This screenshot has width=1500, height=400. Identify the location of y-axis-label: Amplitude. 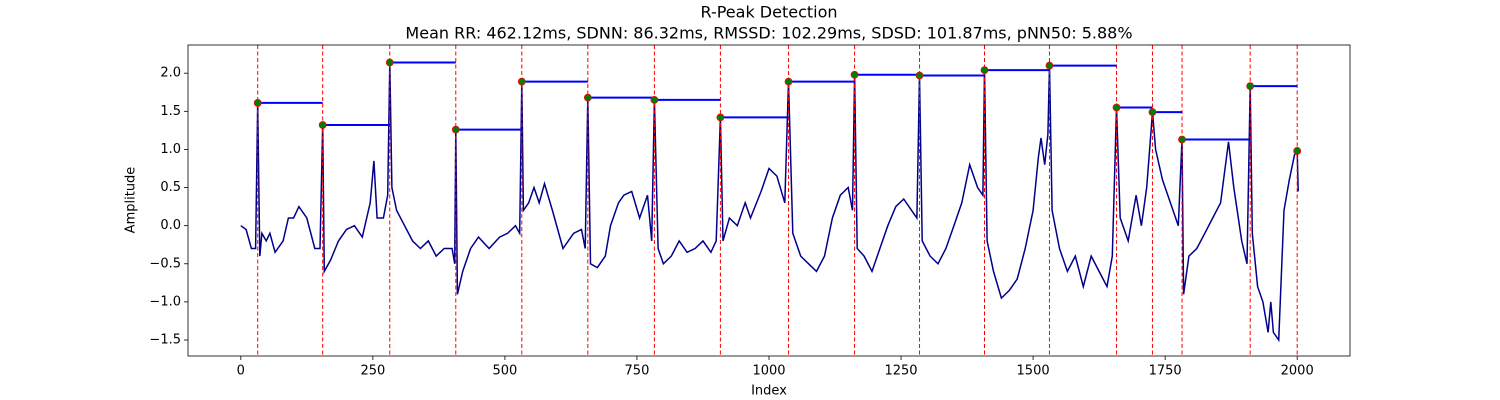
(131, 200).